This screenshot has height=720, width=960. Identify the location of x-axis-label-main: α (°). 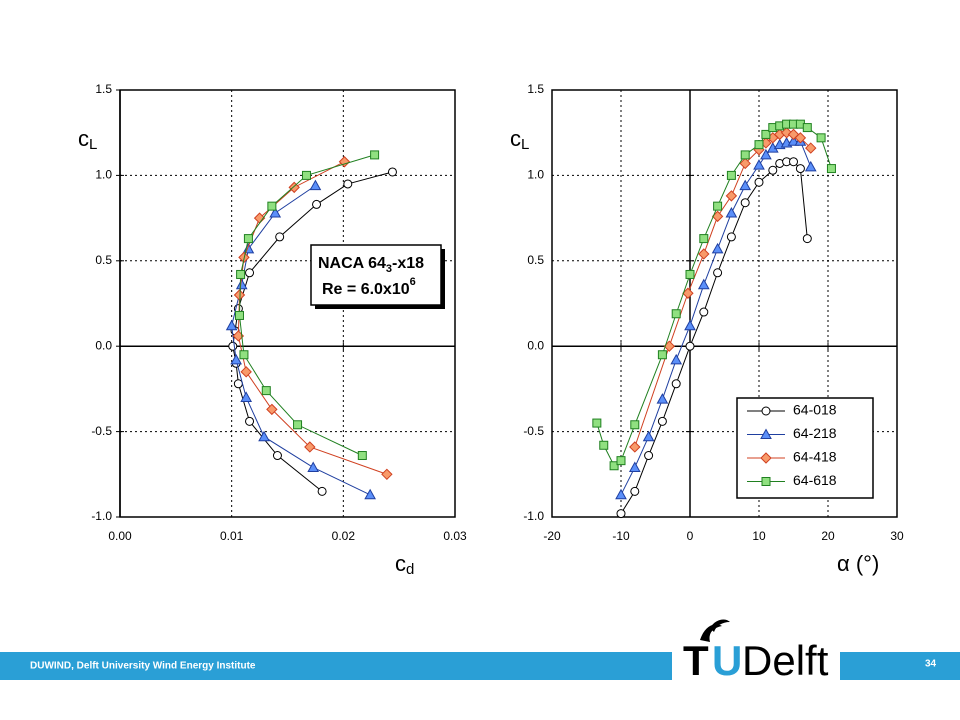
(858, 563).